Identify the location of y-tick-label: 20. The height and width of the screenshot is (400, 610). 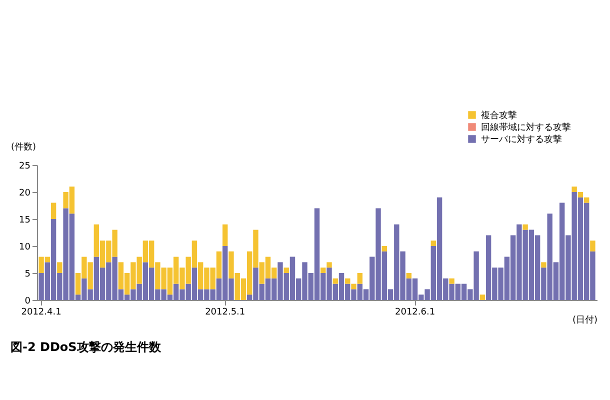
(25, 193).